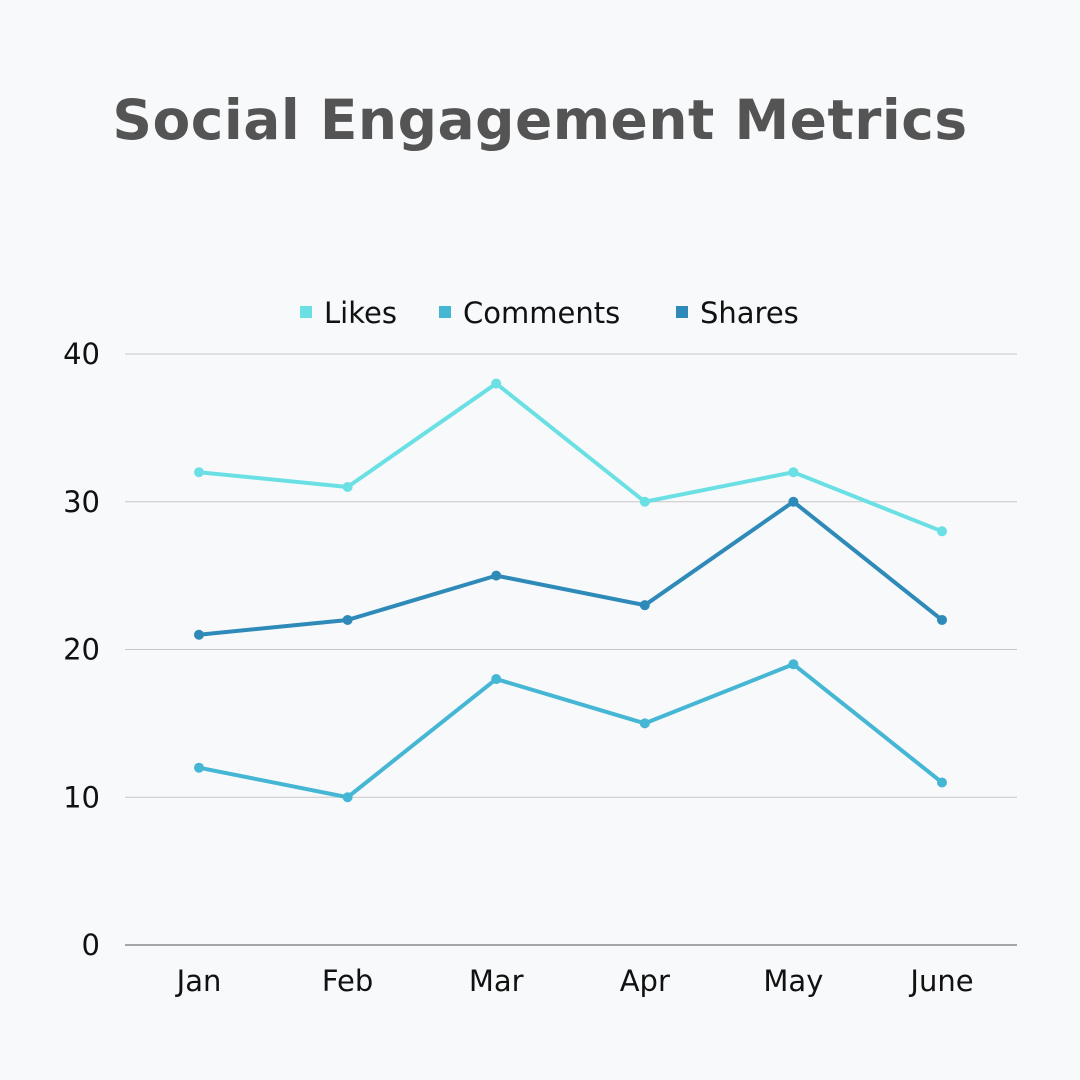  I want to click on series-comments, so click(570, 731).